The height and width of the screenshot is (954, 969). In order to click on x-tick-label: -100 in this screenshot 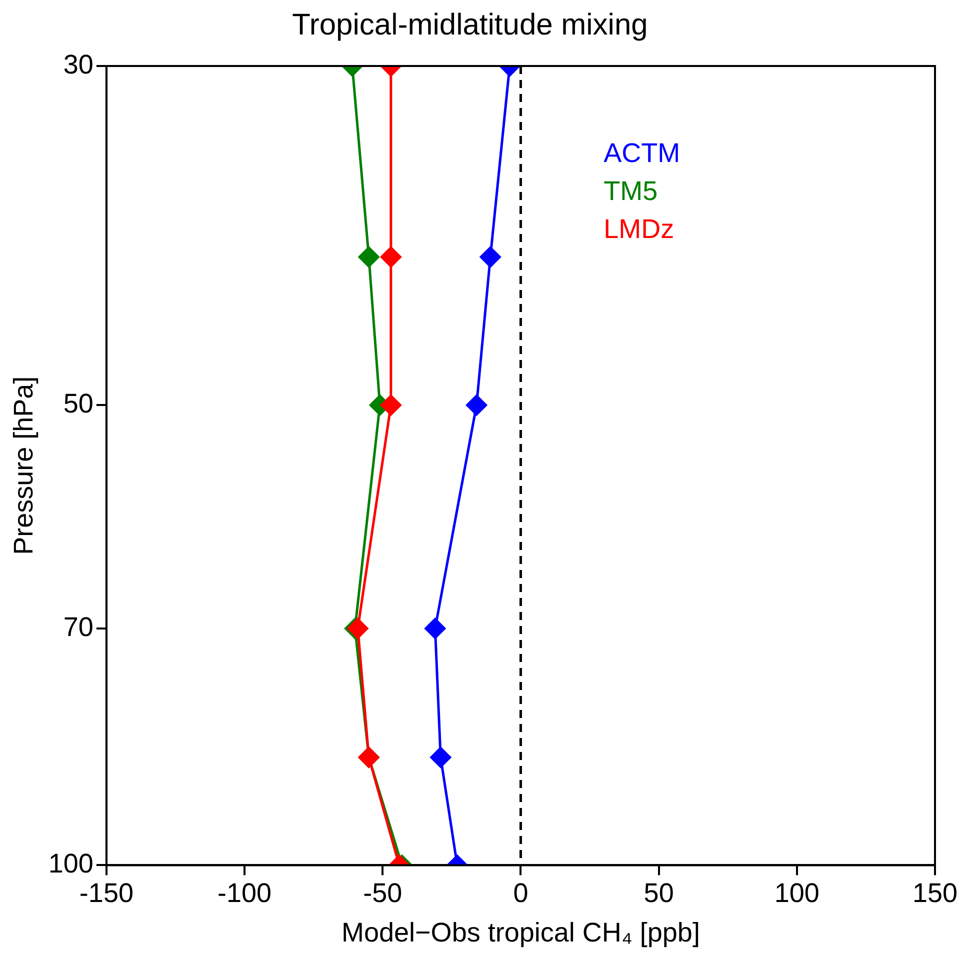, I will do `click(245, 893)`.